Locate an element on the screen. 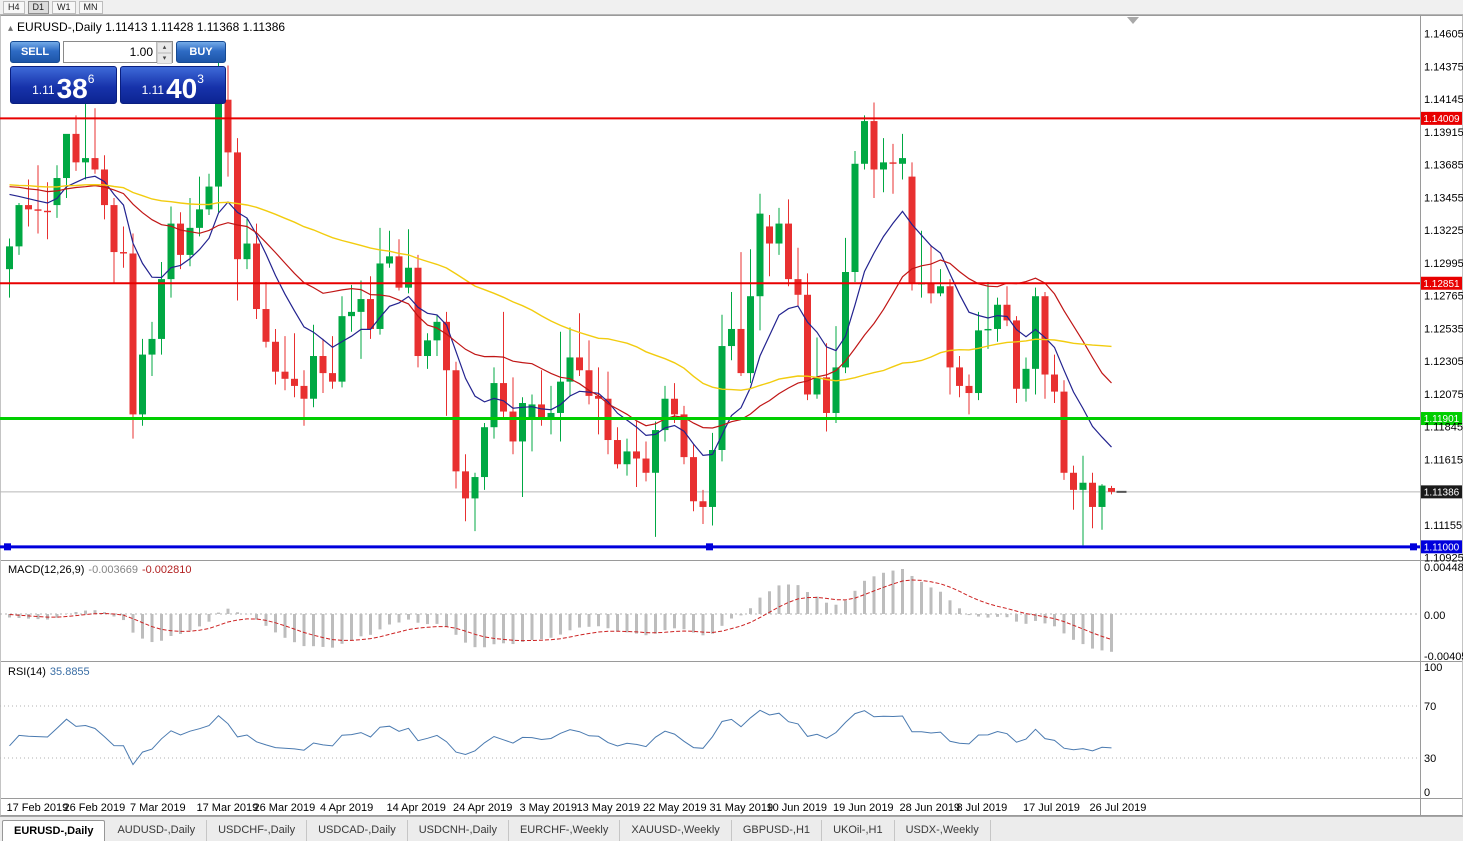  price-axis-label: 1.11845 is located at coordinates (1443, 428).